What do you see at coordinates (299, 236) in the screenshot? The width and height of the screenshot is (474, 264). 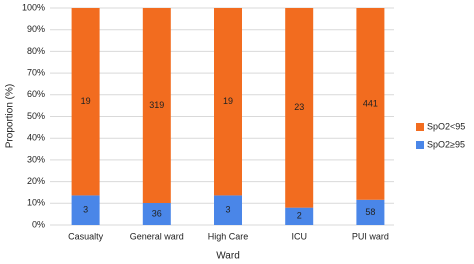 I see `x-tick-label: ICU` at bounding box center [299, 236].